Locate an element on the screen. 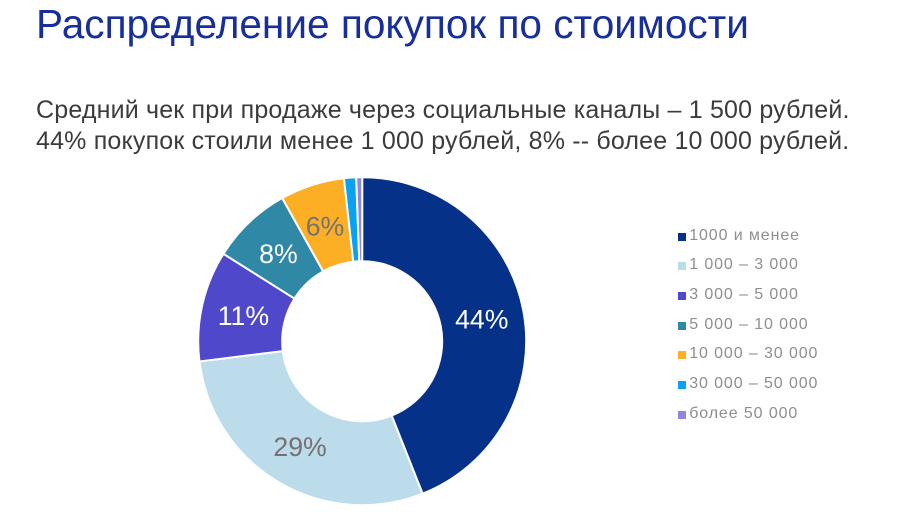 The image size is (900, 512). svg-text: 29% is located at coordinates (299, 447).